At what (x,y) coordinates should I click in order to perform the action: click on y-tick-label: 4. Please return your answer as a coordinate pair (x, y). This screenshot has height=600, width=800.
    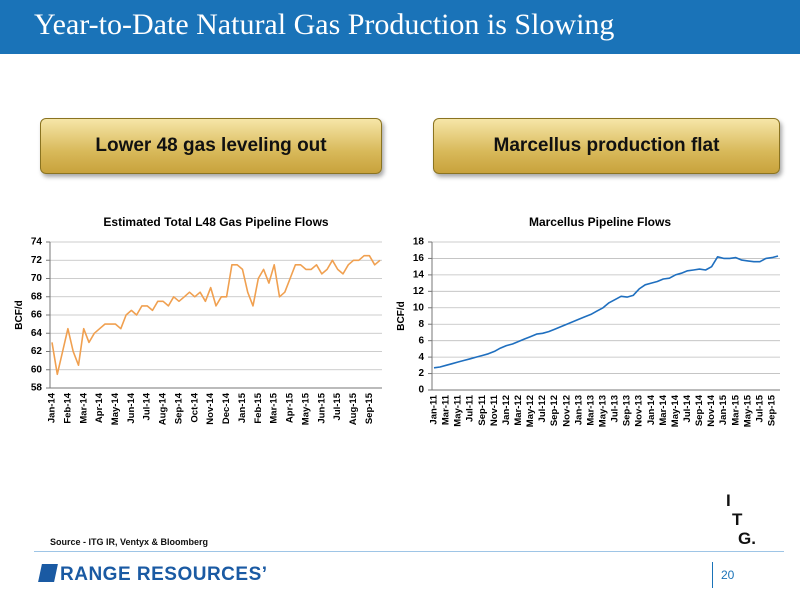
    Looking at the image, I should click on (421, 357).